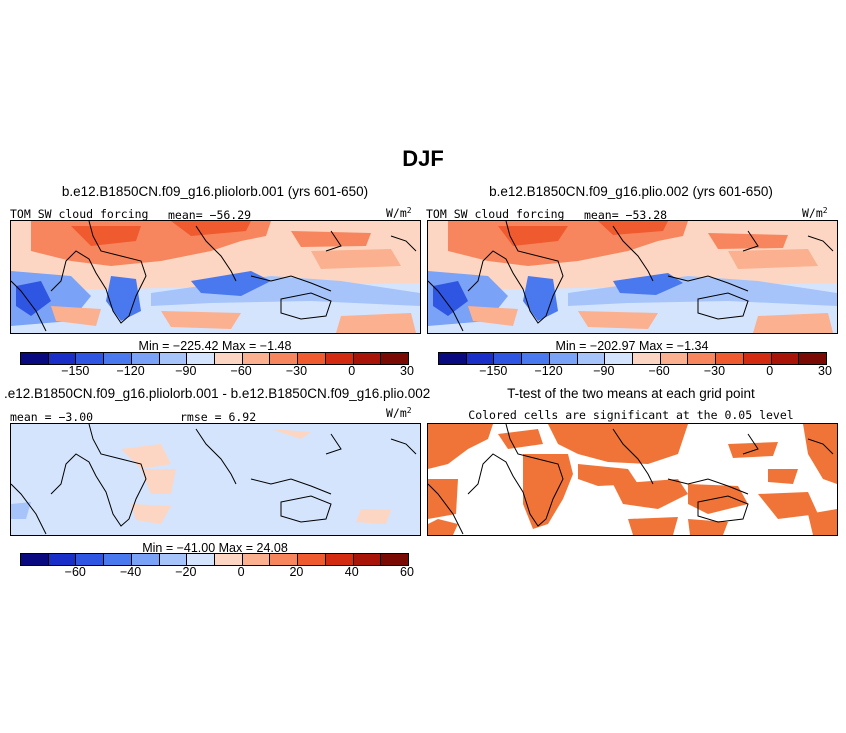 This screenshot has height=733, width=846. Describe the element at coordinates (423, 158) in the screenshot. I see `page-title: DJF` at that location.